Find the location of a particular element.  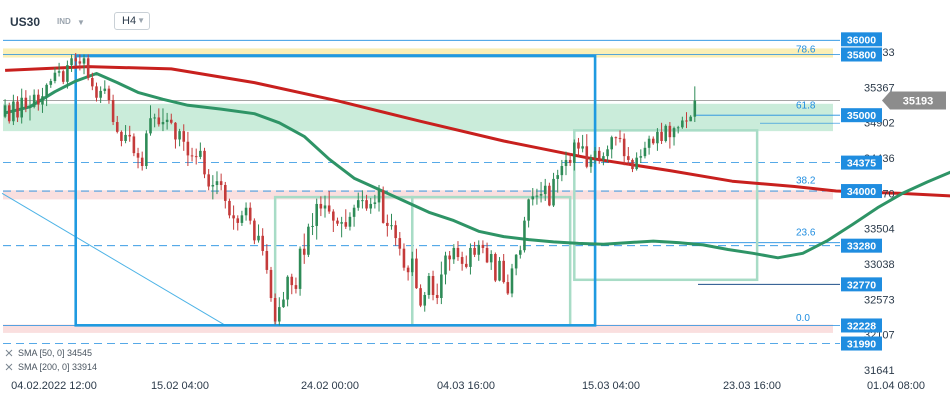

y-tick-label: 31641 is located at coordinates (879, 371).